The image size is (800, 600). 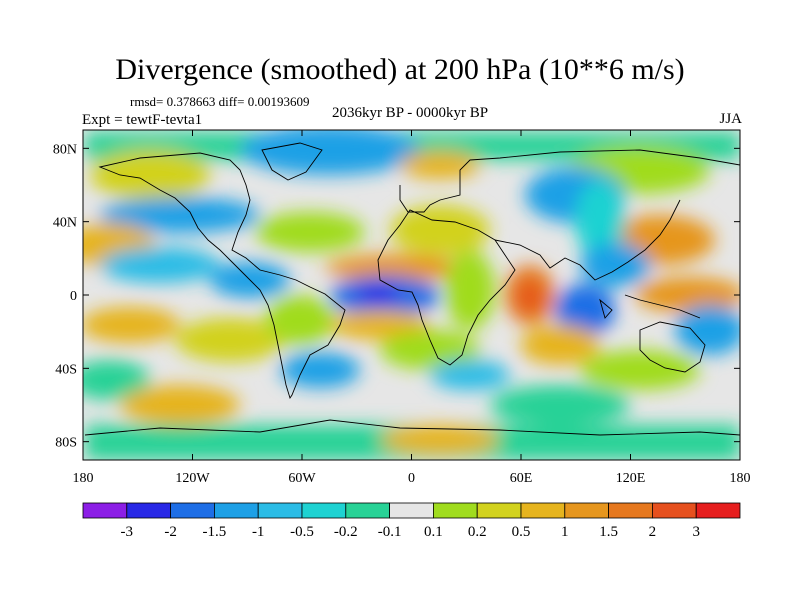 I want to click on colorbar-tick-label: 3, so click(x=696, y=532).